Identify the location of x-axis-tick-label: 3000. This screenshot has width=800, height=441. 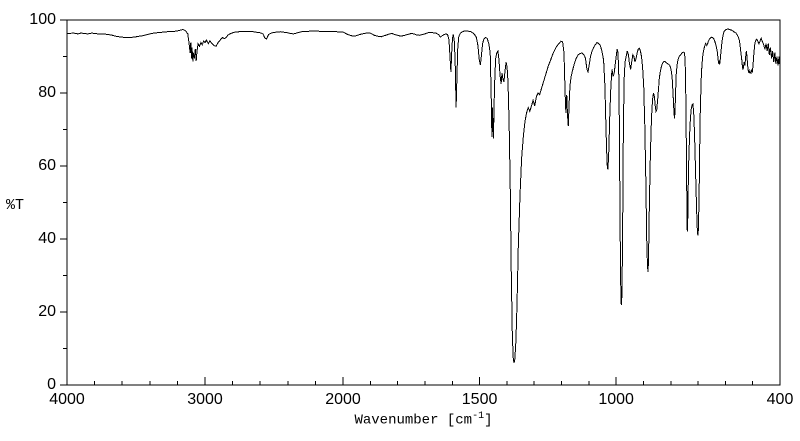
(205, 399).